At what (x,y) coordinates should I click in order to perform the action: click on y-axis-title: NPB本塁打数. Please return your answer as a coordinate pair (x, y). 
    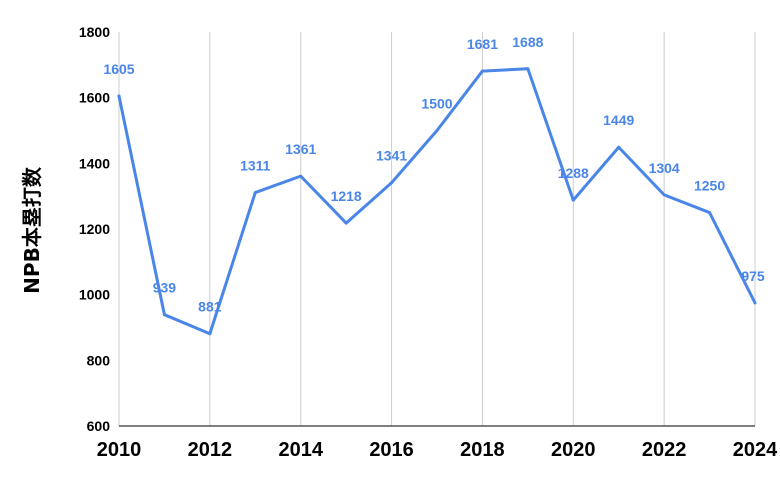
    Looking at the image, I should click on (30, 230).